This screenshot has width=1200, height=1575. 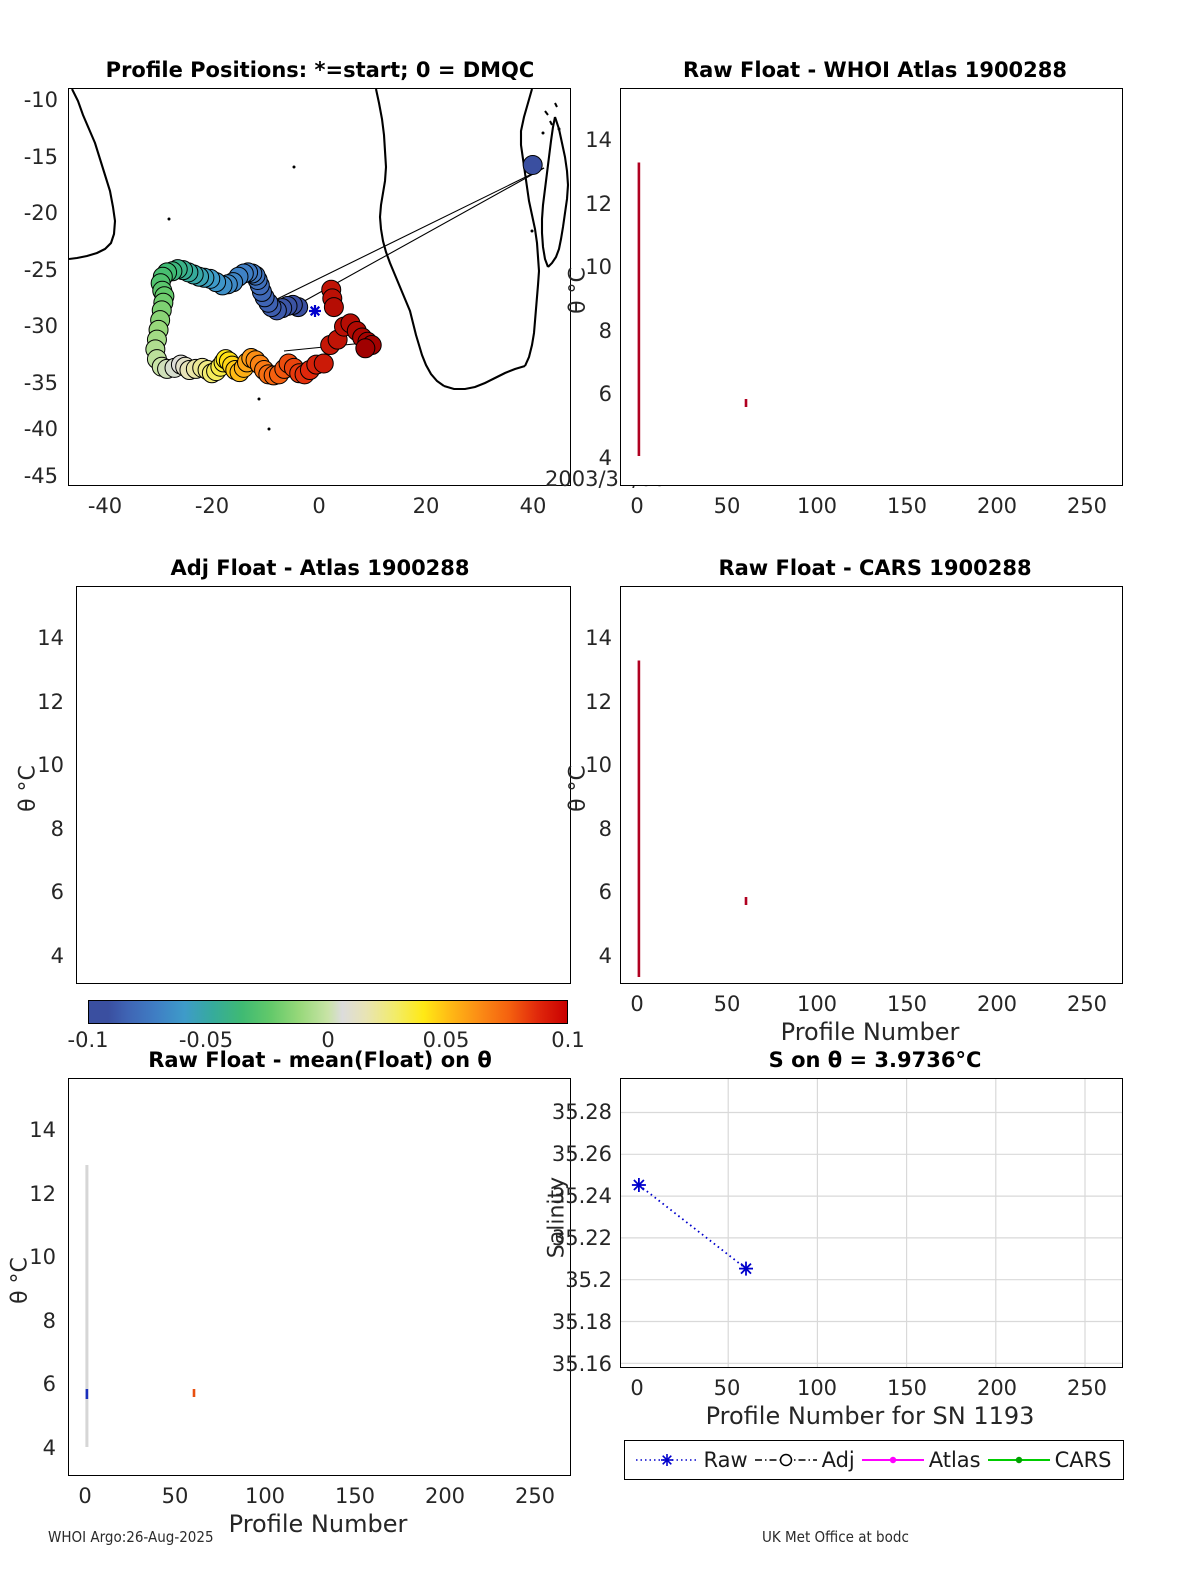 I want to click on series-legend: Raw Adj Atlas CARS, so click(x=874, y=1460).